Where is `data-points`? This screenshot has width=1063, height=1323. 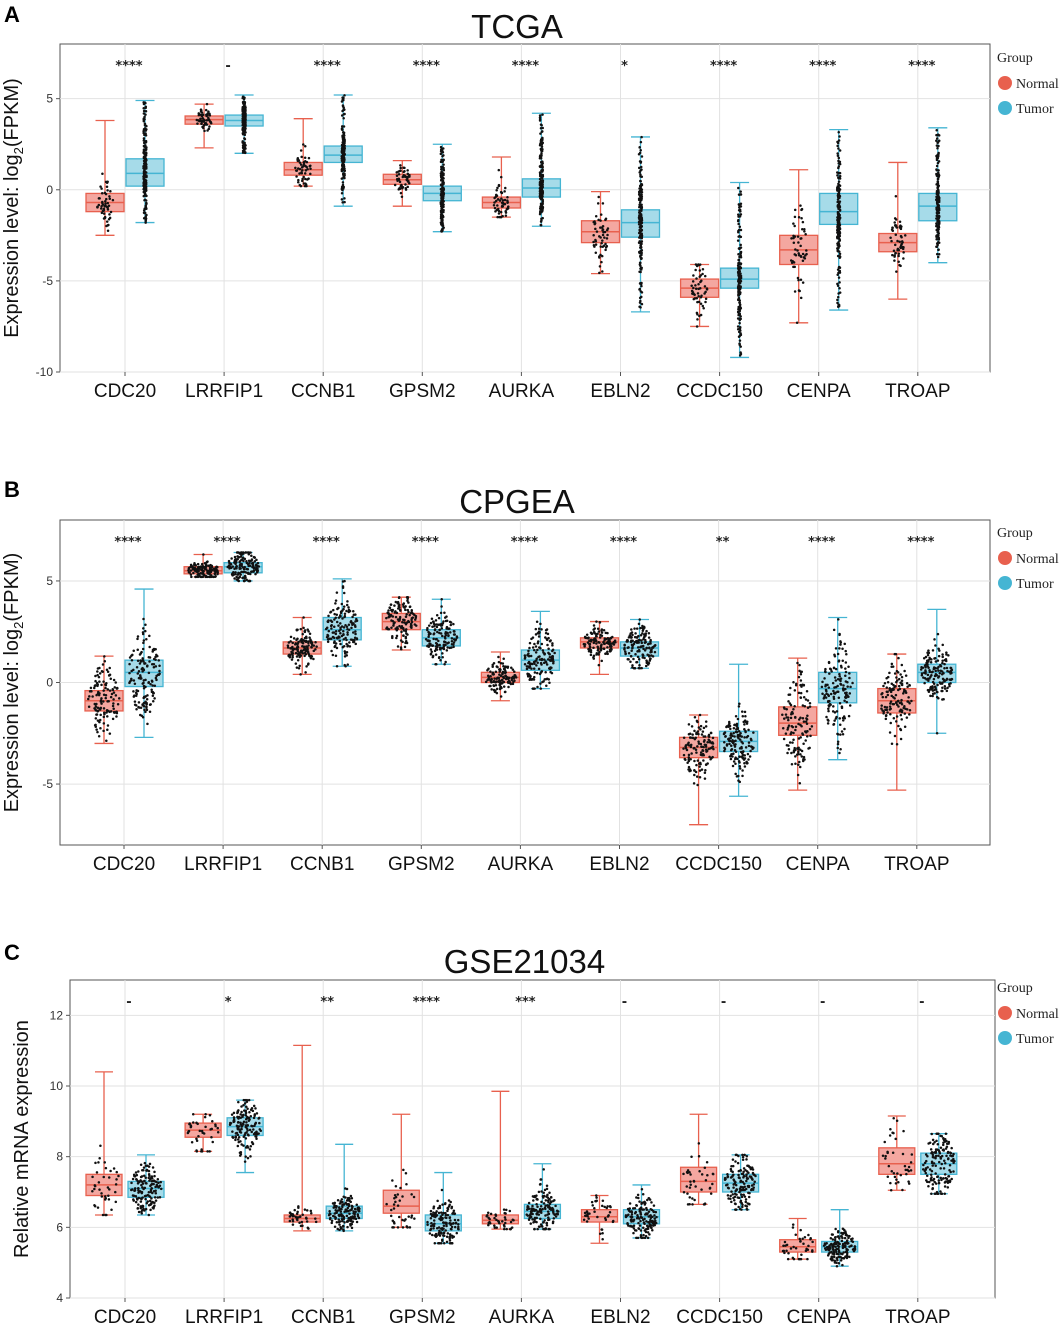 data-points is located at coordinates (441, 631).